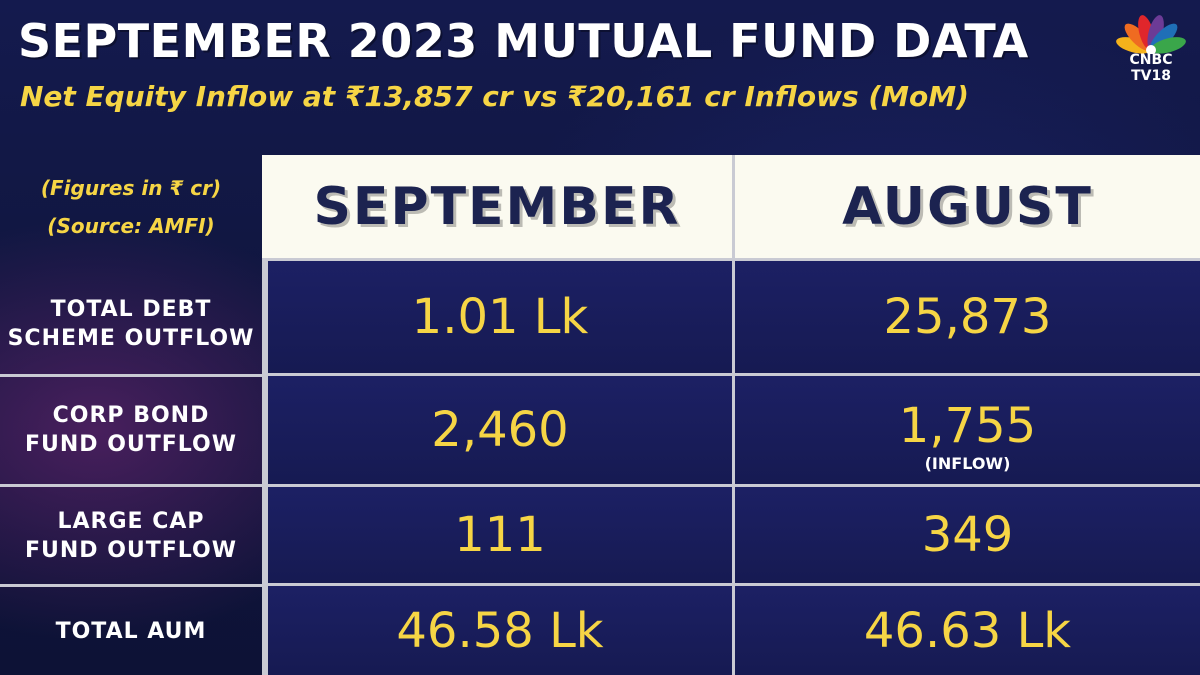  I want to click on row-label-line: TOTAL AUM, so click(131, 632).